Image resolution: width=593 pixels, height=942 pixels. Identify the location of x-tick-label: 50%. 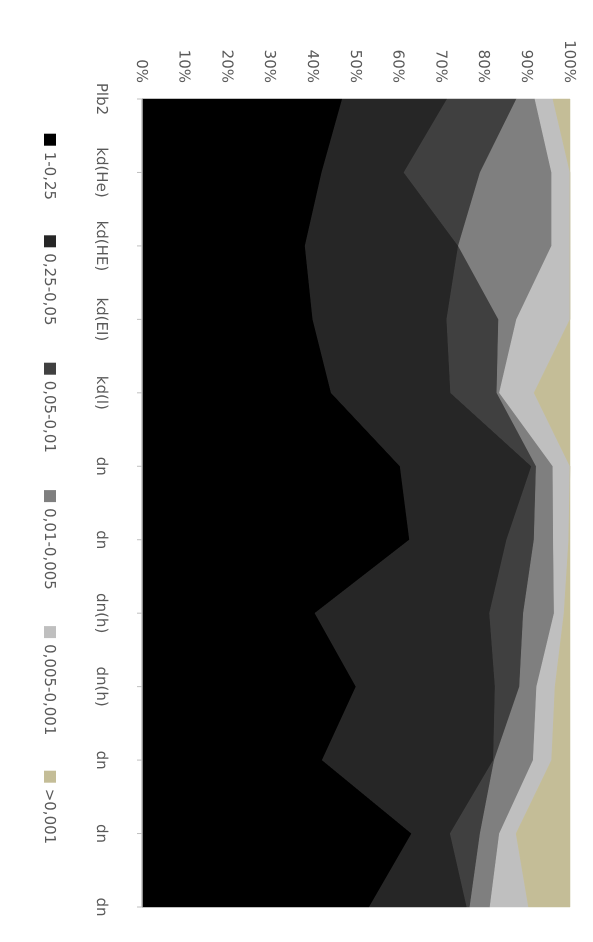
(355, 66).